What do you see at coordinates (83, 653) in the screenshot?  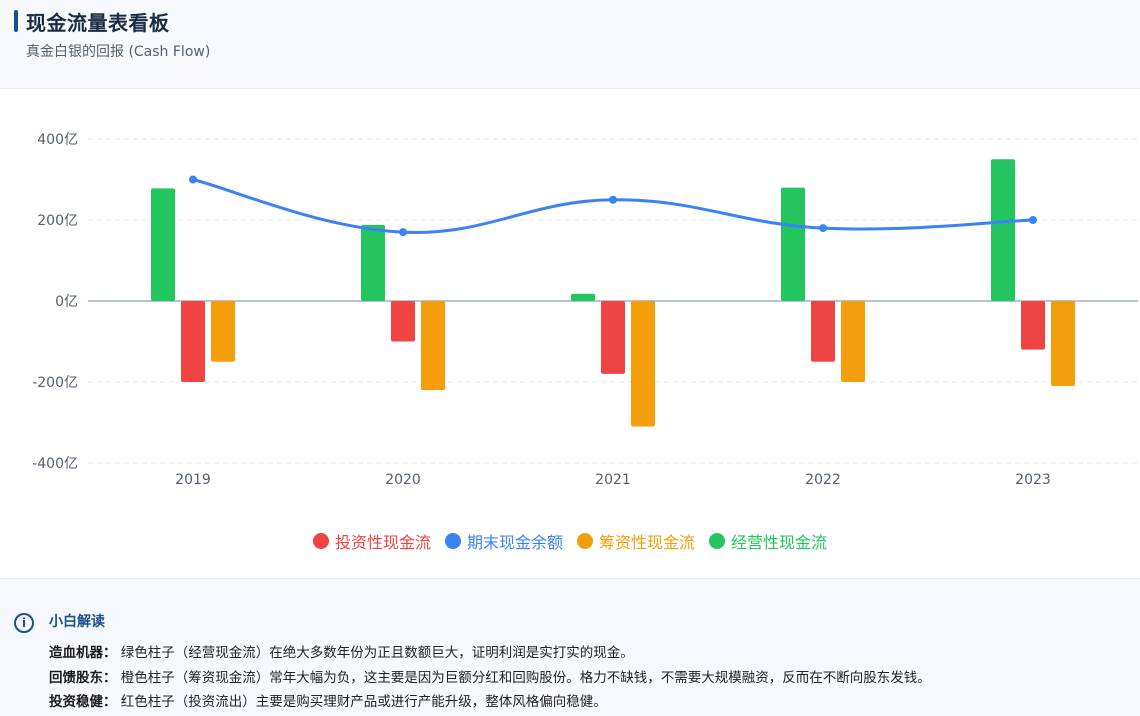 I see `insight-key: 造血机器：` at bounding box center [83, 653].